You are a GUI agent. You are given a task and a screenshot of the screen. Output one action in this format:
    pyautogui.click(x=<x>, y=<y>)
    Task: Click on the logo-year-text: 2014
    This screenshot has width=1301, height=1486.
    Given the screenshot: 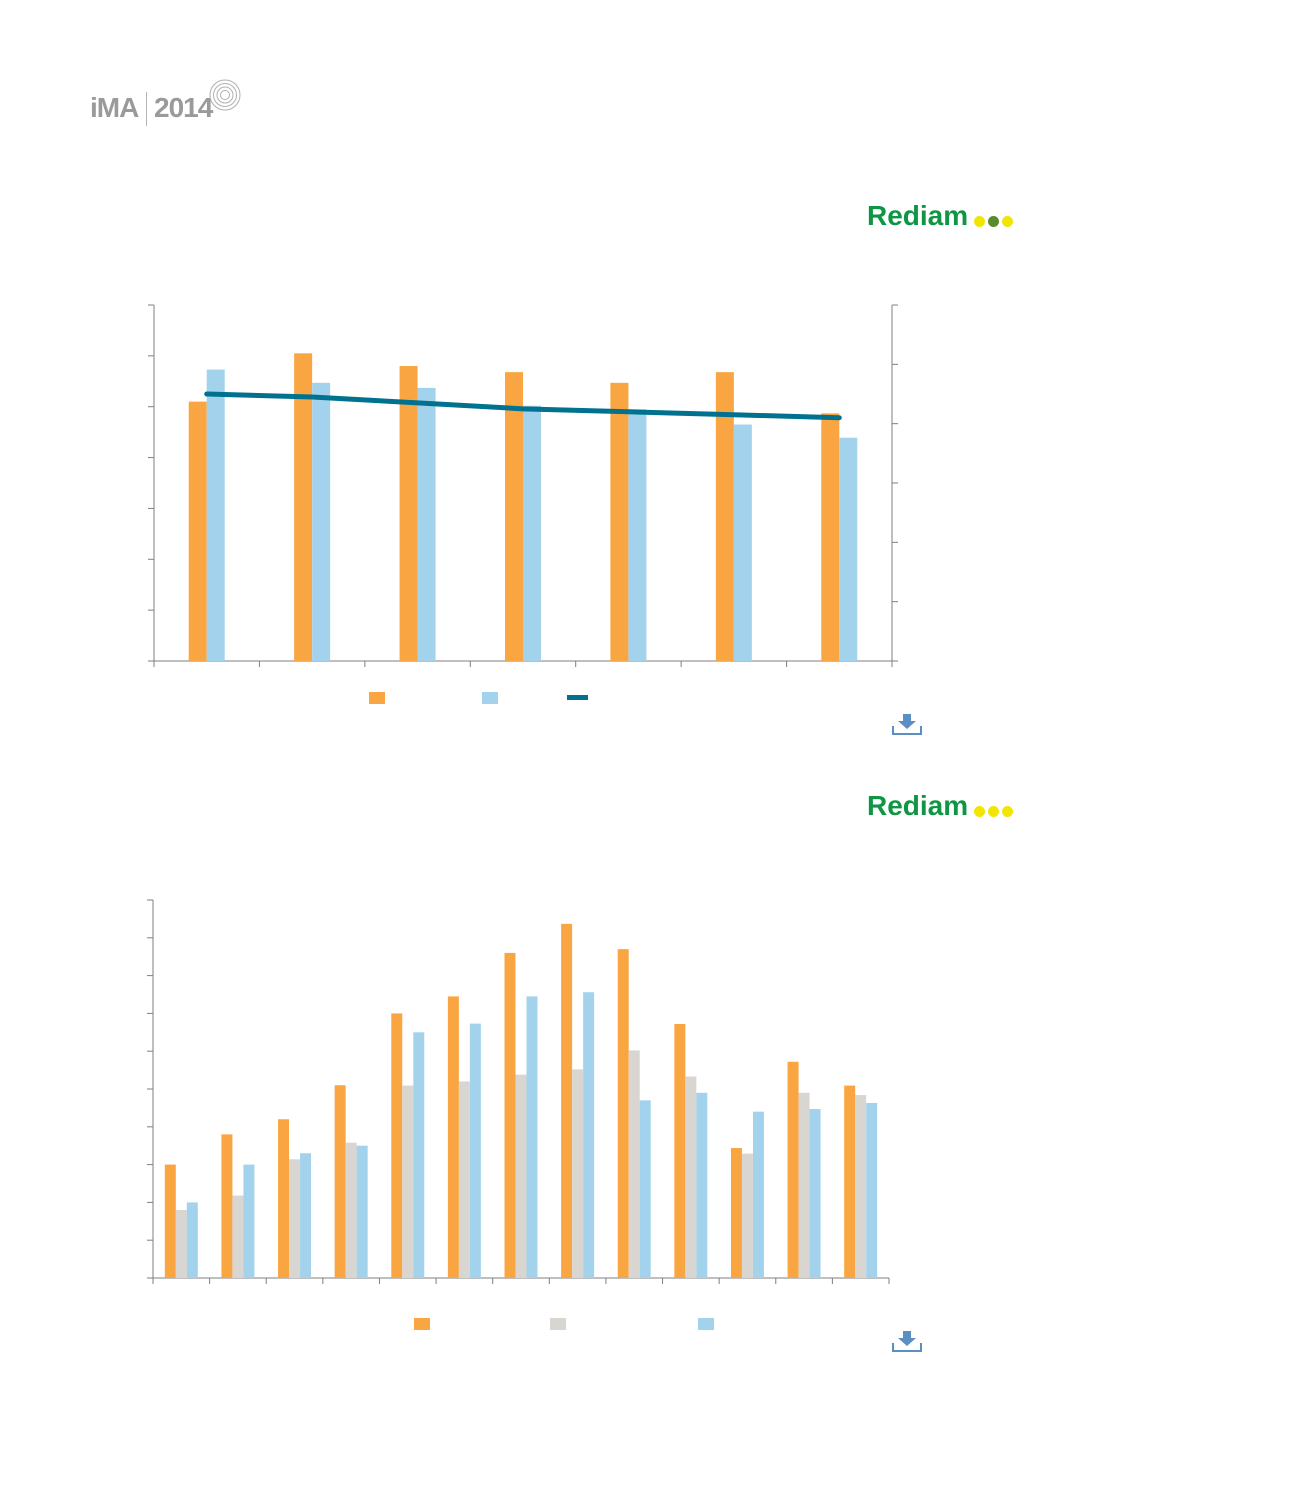 What is the action you would take?
    pyautogui.click(x=183, y=107)
    